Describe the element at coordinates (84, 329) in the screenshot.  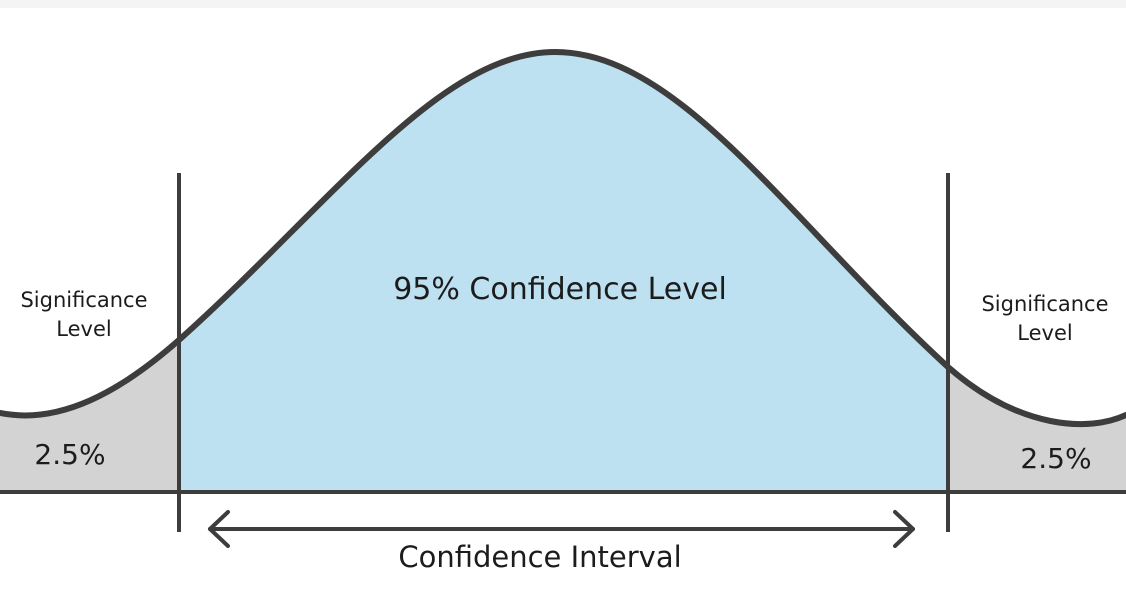
I see `left-significance-line2: Level` at that location.